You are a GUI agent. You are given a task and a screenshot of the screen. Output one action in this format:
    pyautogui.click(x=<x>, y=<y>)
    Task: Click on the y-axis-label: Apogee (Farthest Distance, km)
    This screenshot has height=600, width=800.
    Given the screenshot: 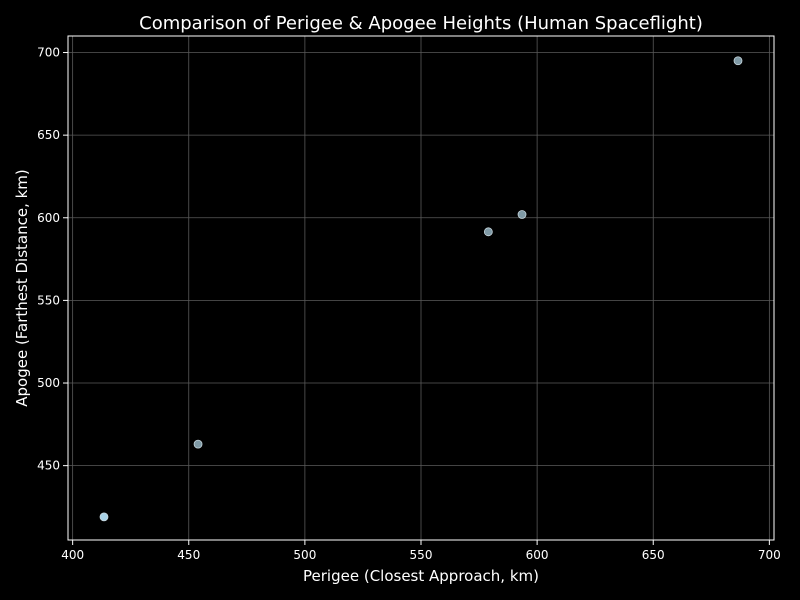 What is the action you would take?
    pyautogui.click(x=22, y=288)
    